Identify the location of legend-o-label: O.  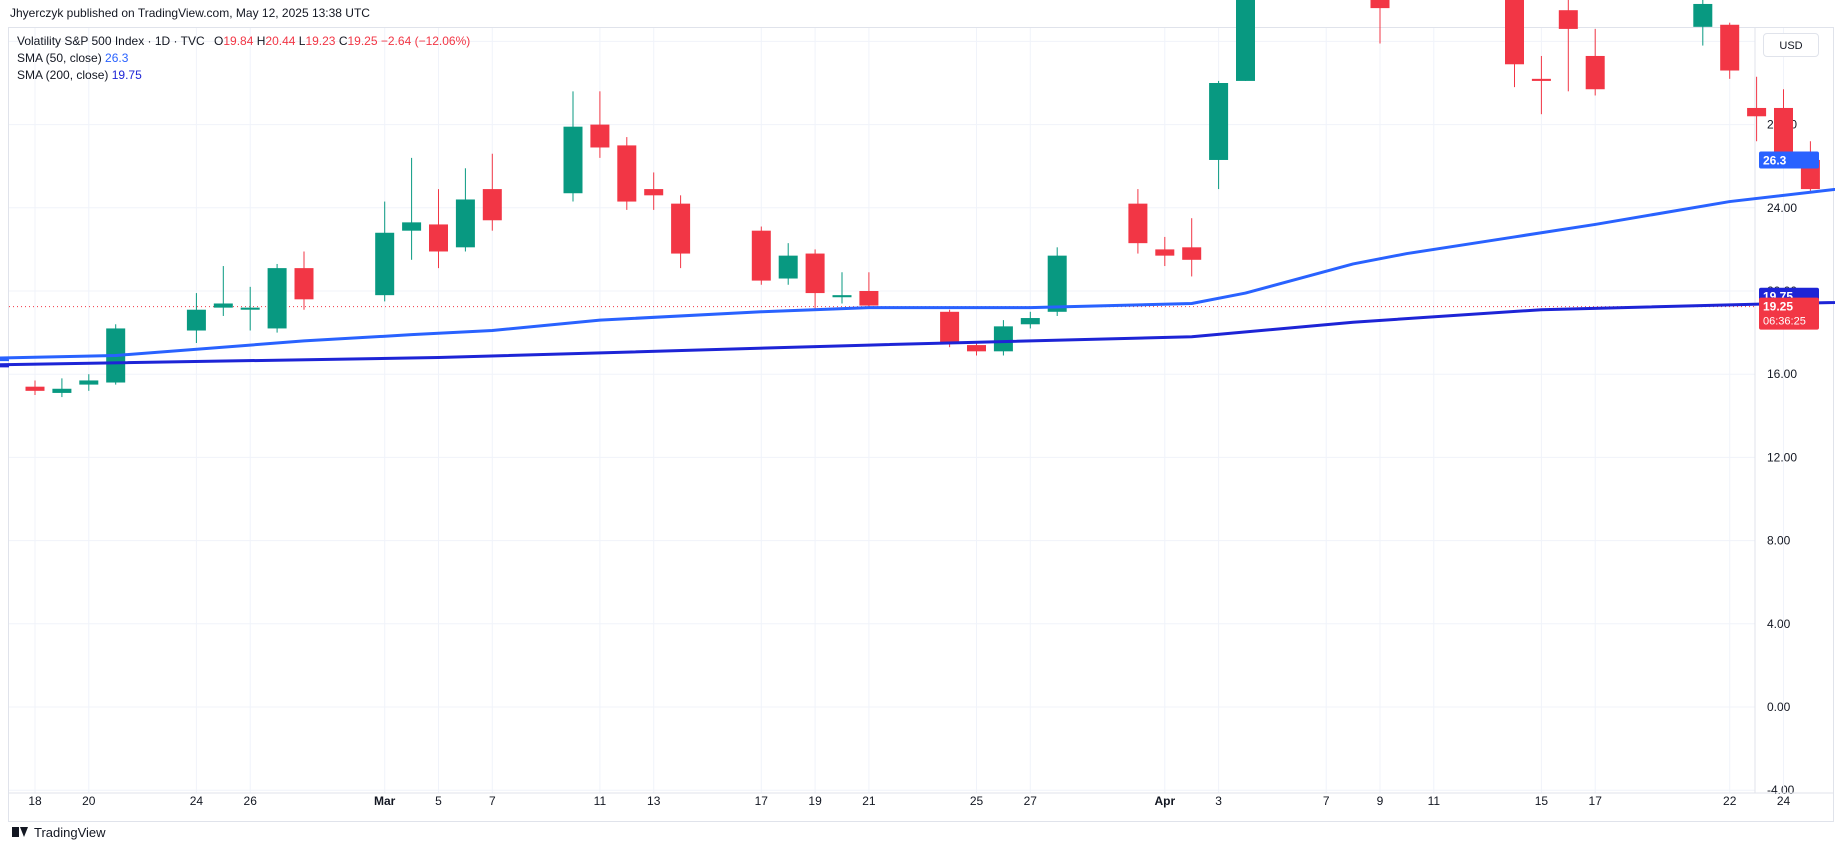
(219, 41).